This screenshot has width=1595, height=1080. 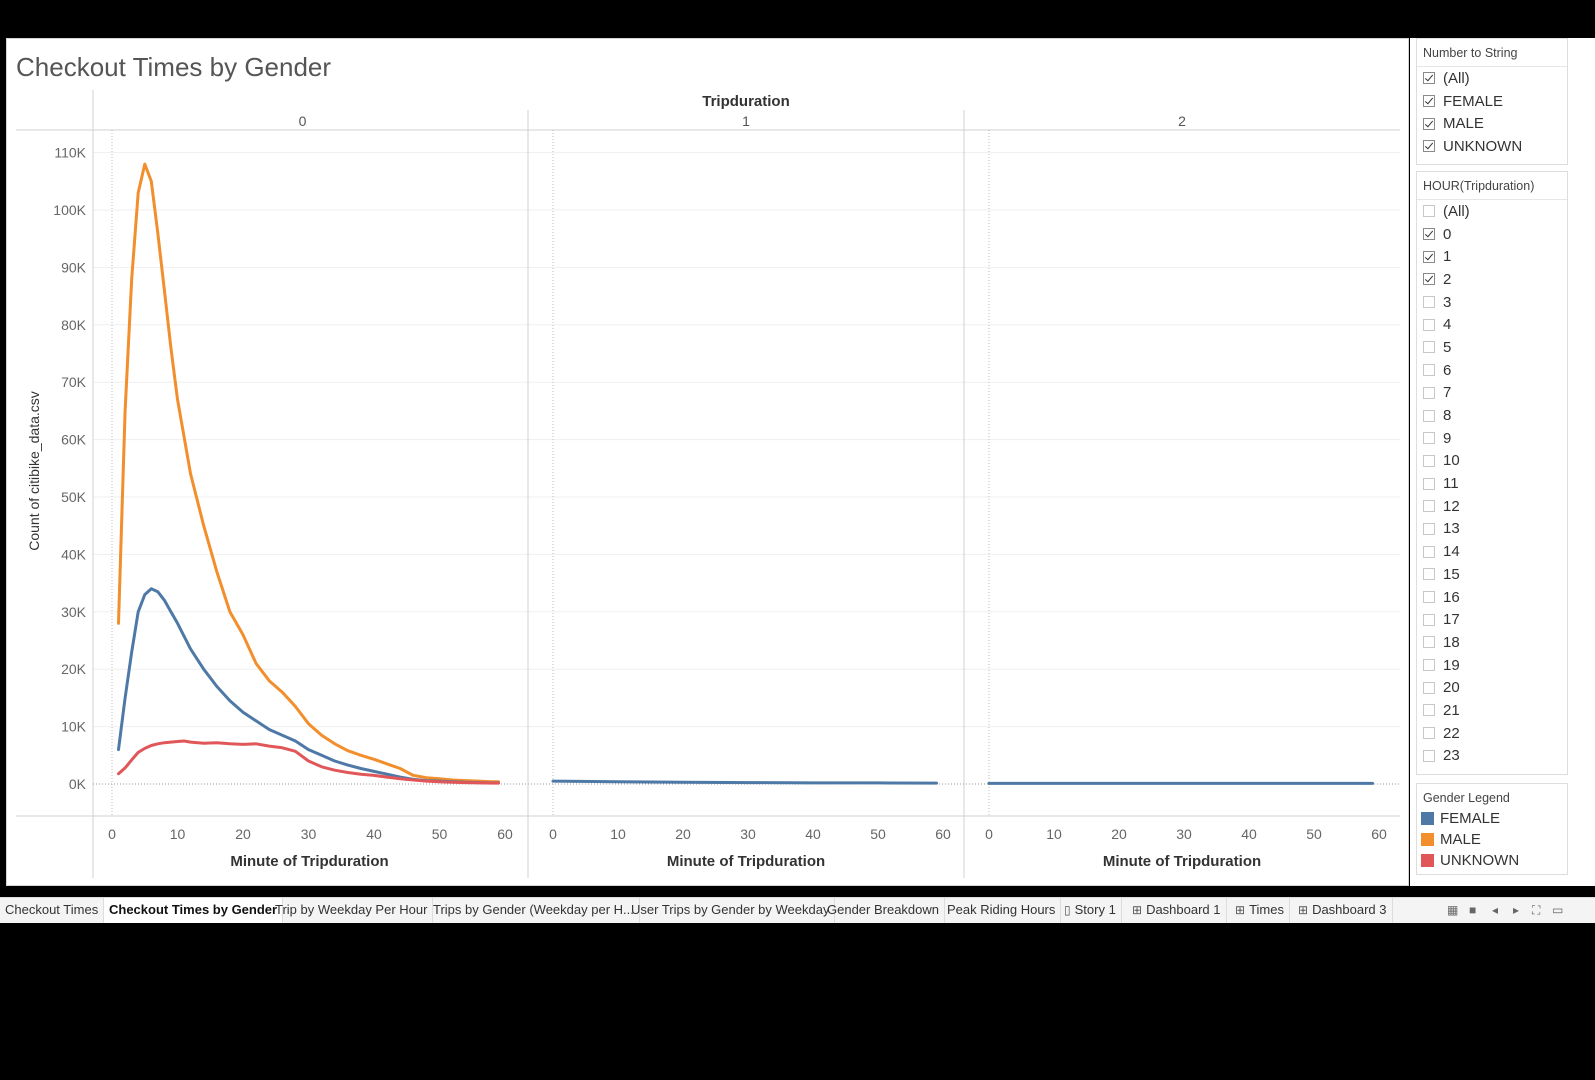 What do you see at coordinates (1492, 302) in the screenshot?
I see `filter-option: 3` at bounding box center [1492, 302].